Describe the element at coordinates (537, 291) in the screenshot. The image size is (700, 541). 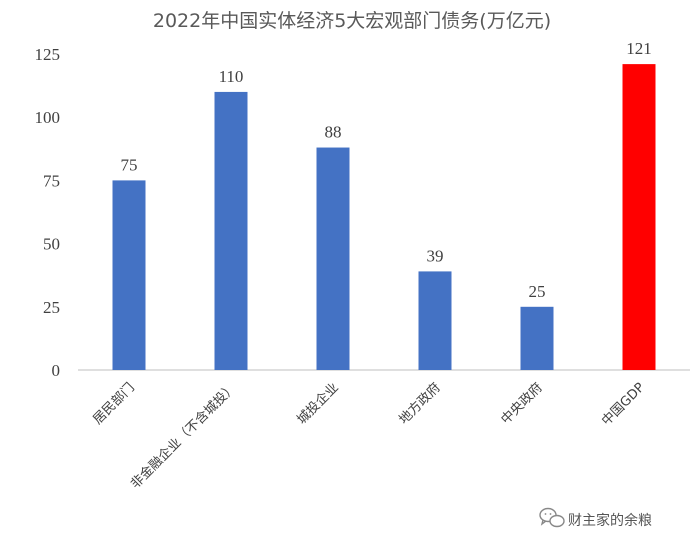
I see `data-label-5: 25` at that location.